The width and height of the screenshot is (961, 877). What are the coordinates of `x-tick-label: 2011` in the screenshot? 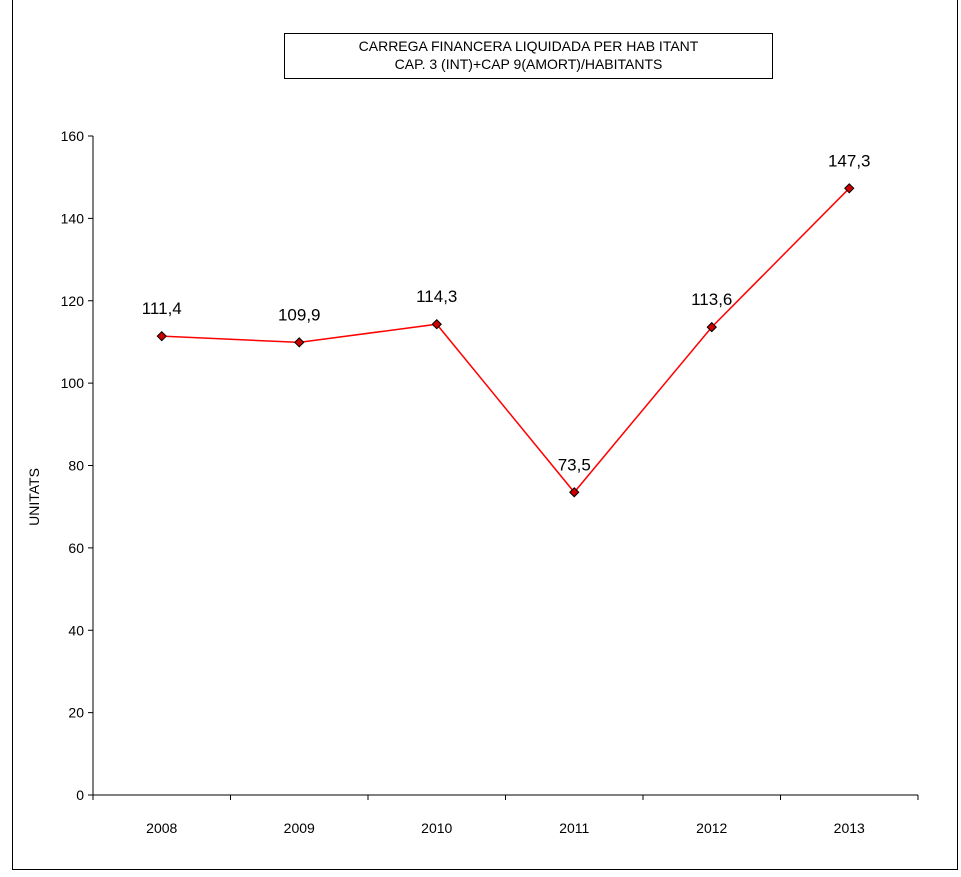 It's located at (574, 828).